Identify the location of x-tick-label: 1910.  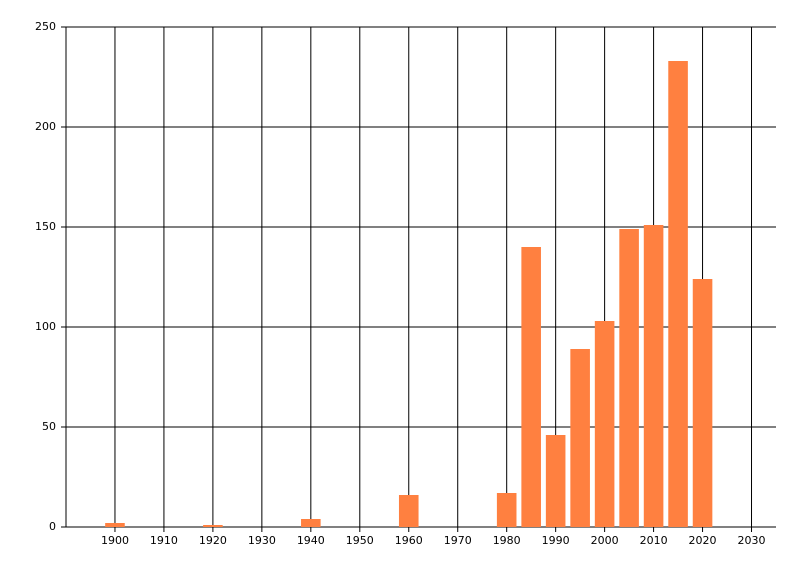
(164, 540).